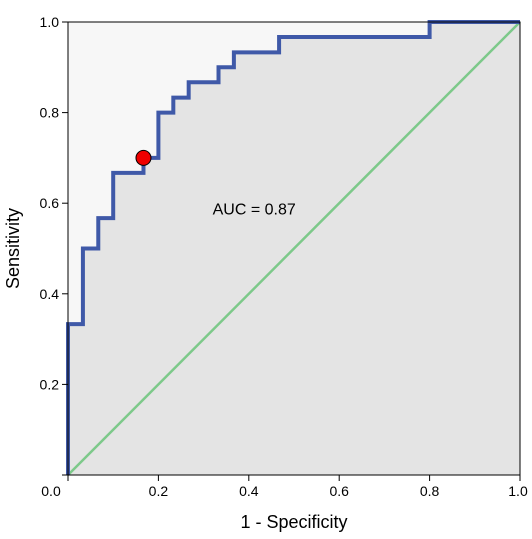 Image resolution: width=532 pixels, height=539 pixels. What do you see at coordinates (50, 294) in the screenshot?
I see `y-tick-label: 0.4` at bounding box center [50, 294].